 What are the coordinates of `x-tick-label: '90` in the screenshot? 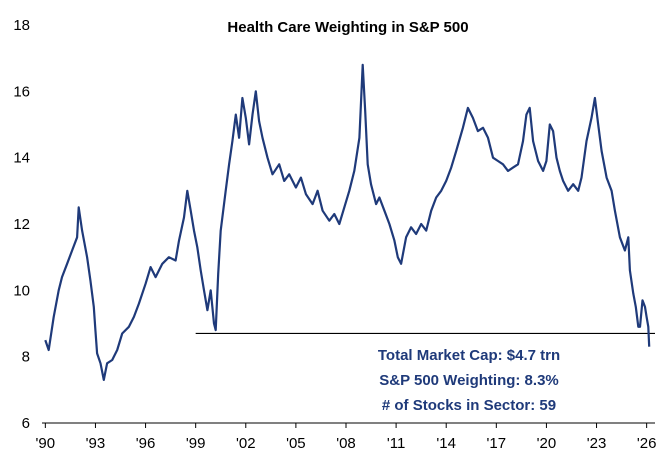 It's located at (46, 443).